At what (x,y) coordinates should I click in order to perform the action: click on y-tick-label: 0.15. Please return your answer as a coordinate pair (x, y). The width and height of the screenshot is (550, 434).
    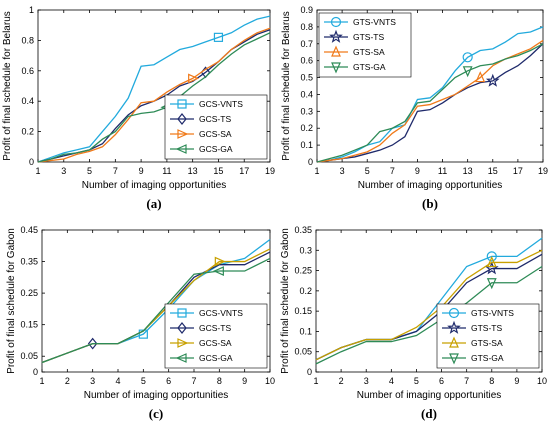
    Looking at the image, I should click on (29, 325).